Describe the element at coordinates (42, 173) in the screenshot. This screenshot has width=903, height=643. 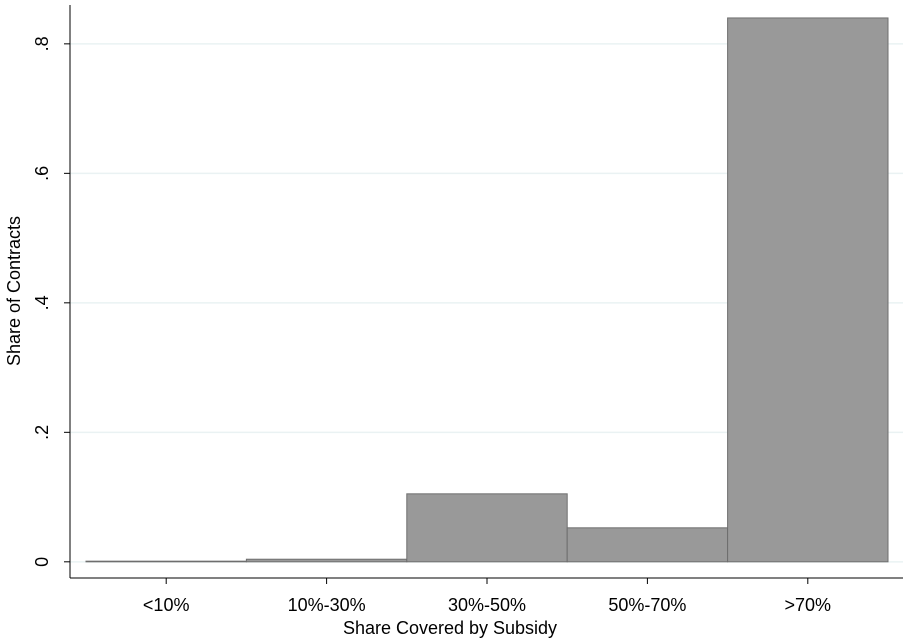
I see `y-tick-label: .6` at that location.